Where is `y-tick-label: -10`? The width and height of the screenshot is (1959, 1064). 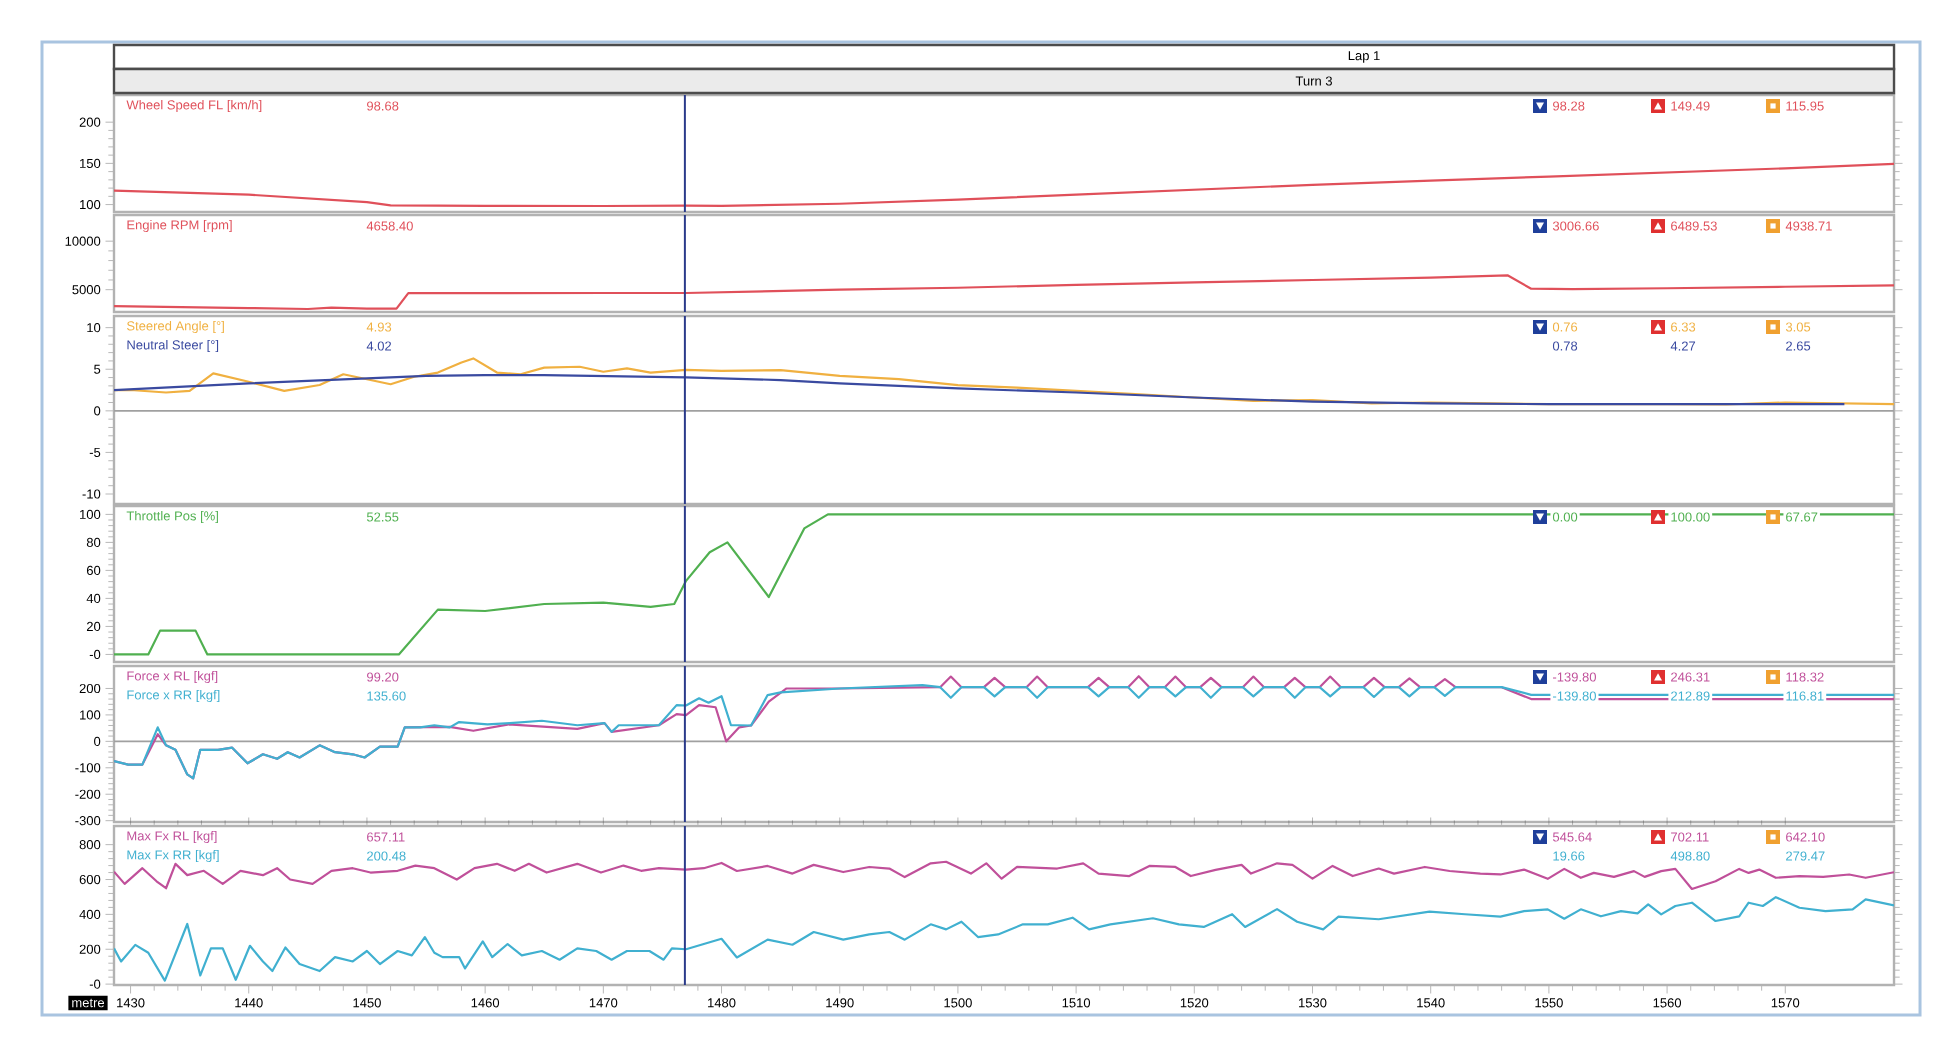
y-tick-label: -10 is located at coordinates (91, 494).